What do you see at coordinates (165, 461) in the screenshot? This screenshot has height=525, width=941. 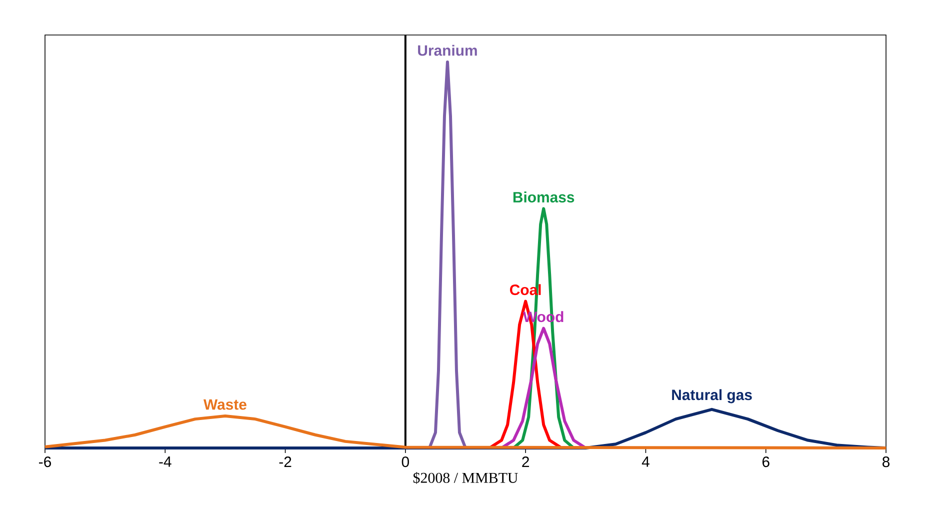 I see `x-tick-label: -4` at bounding box center [165, 461].